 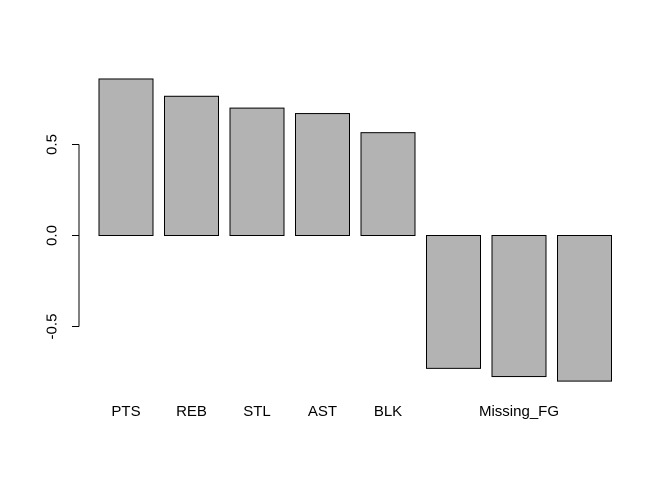 I want to click on y-tick-label: 0.0, so click(x=52, y=235).